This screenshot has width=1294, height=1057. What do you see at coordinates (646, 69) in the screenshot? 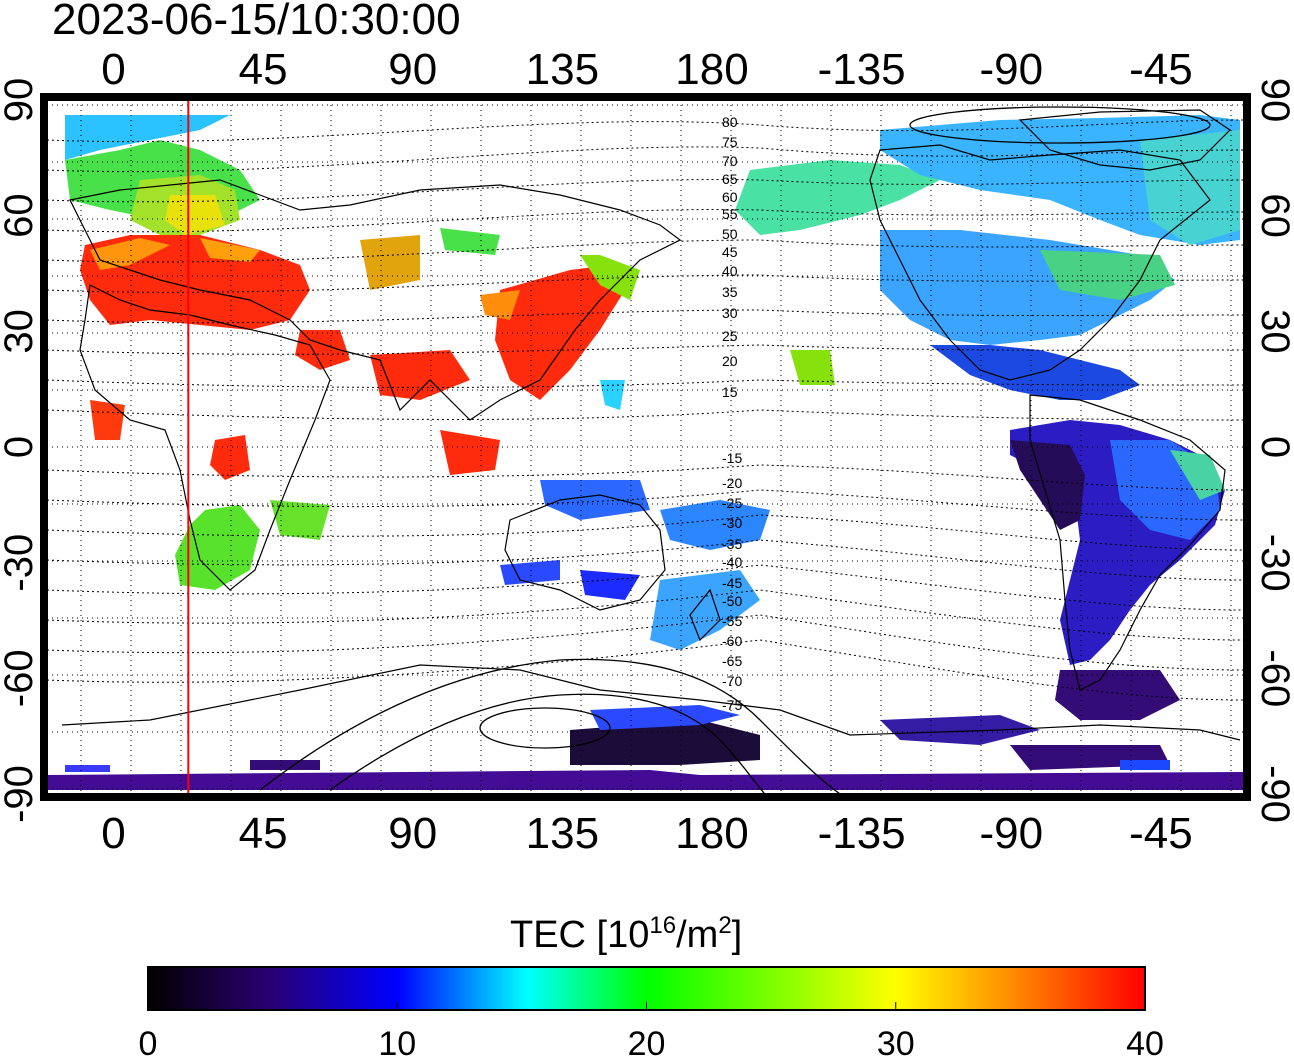
I see `lon-tick-labels-top: 0 45 90 135 180 -135 -90 -45` at bounding box center [646, 69].